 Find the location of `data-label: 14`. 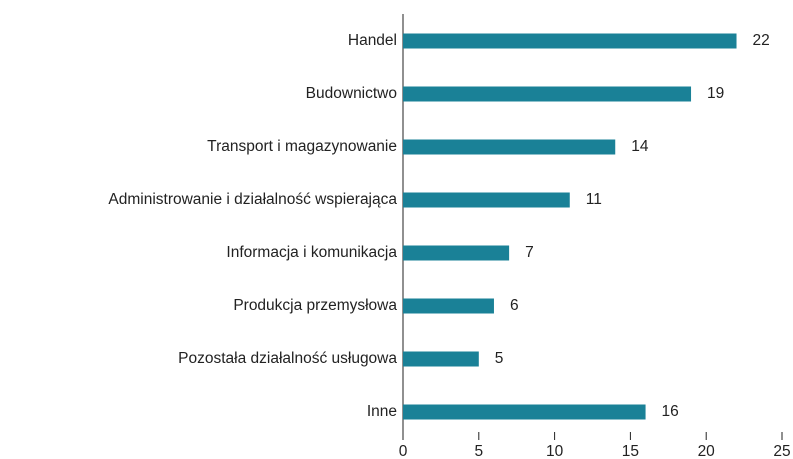

data-label: 14 is located at coordinates (640, 146).